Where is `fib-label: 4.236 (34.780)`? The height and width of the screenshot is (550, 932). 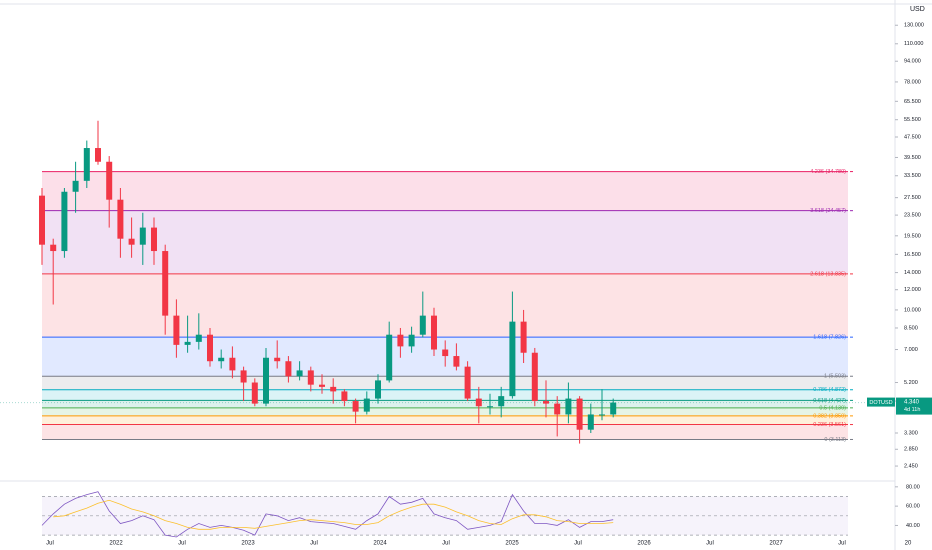 fib-label: 4.236 (34.780) is located at coordinates (828, 172).